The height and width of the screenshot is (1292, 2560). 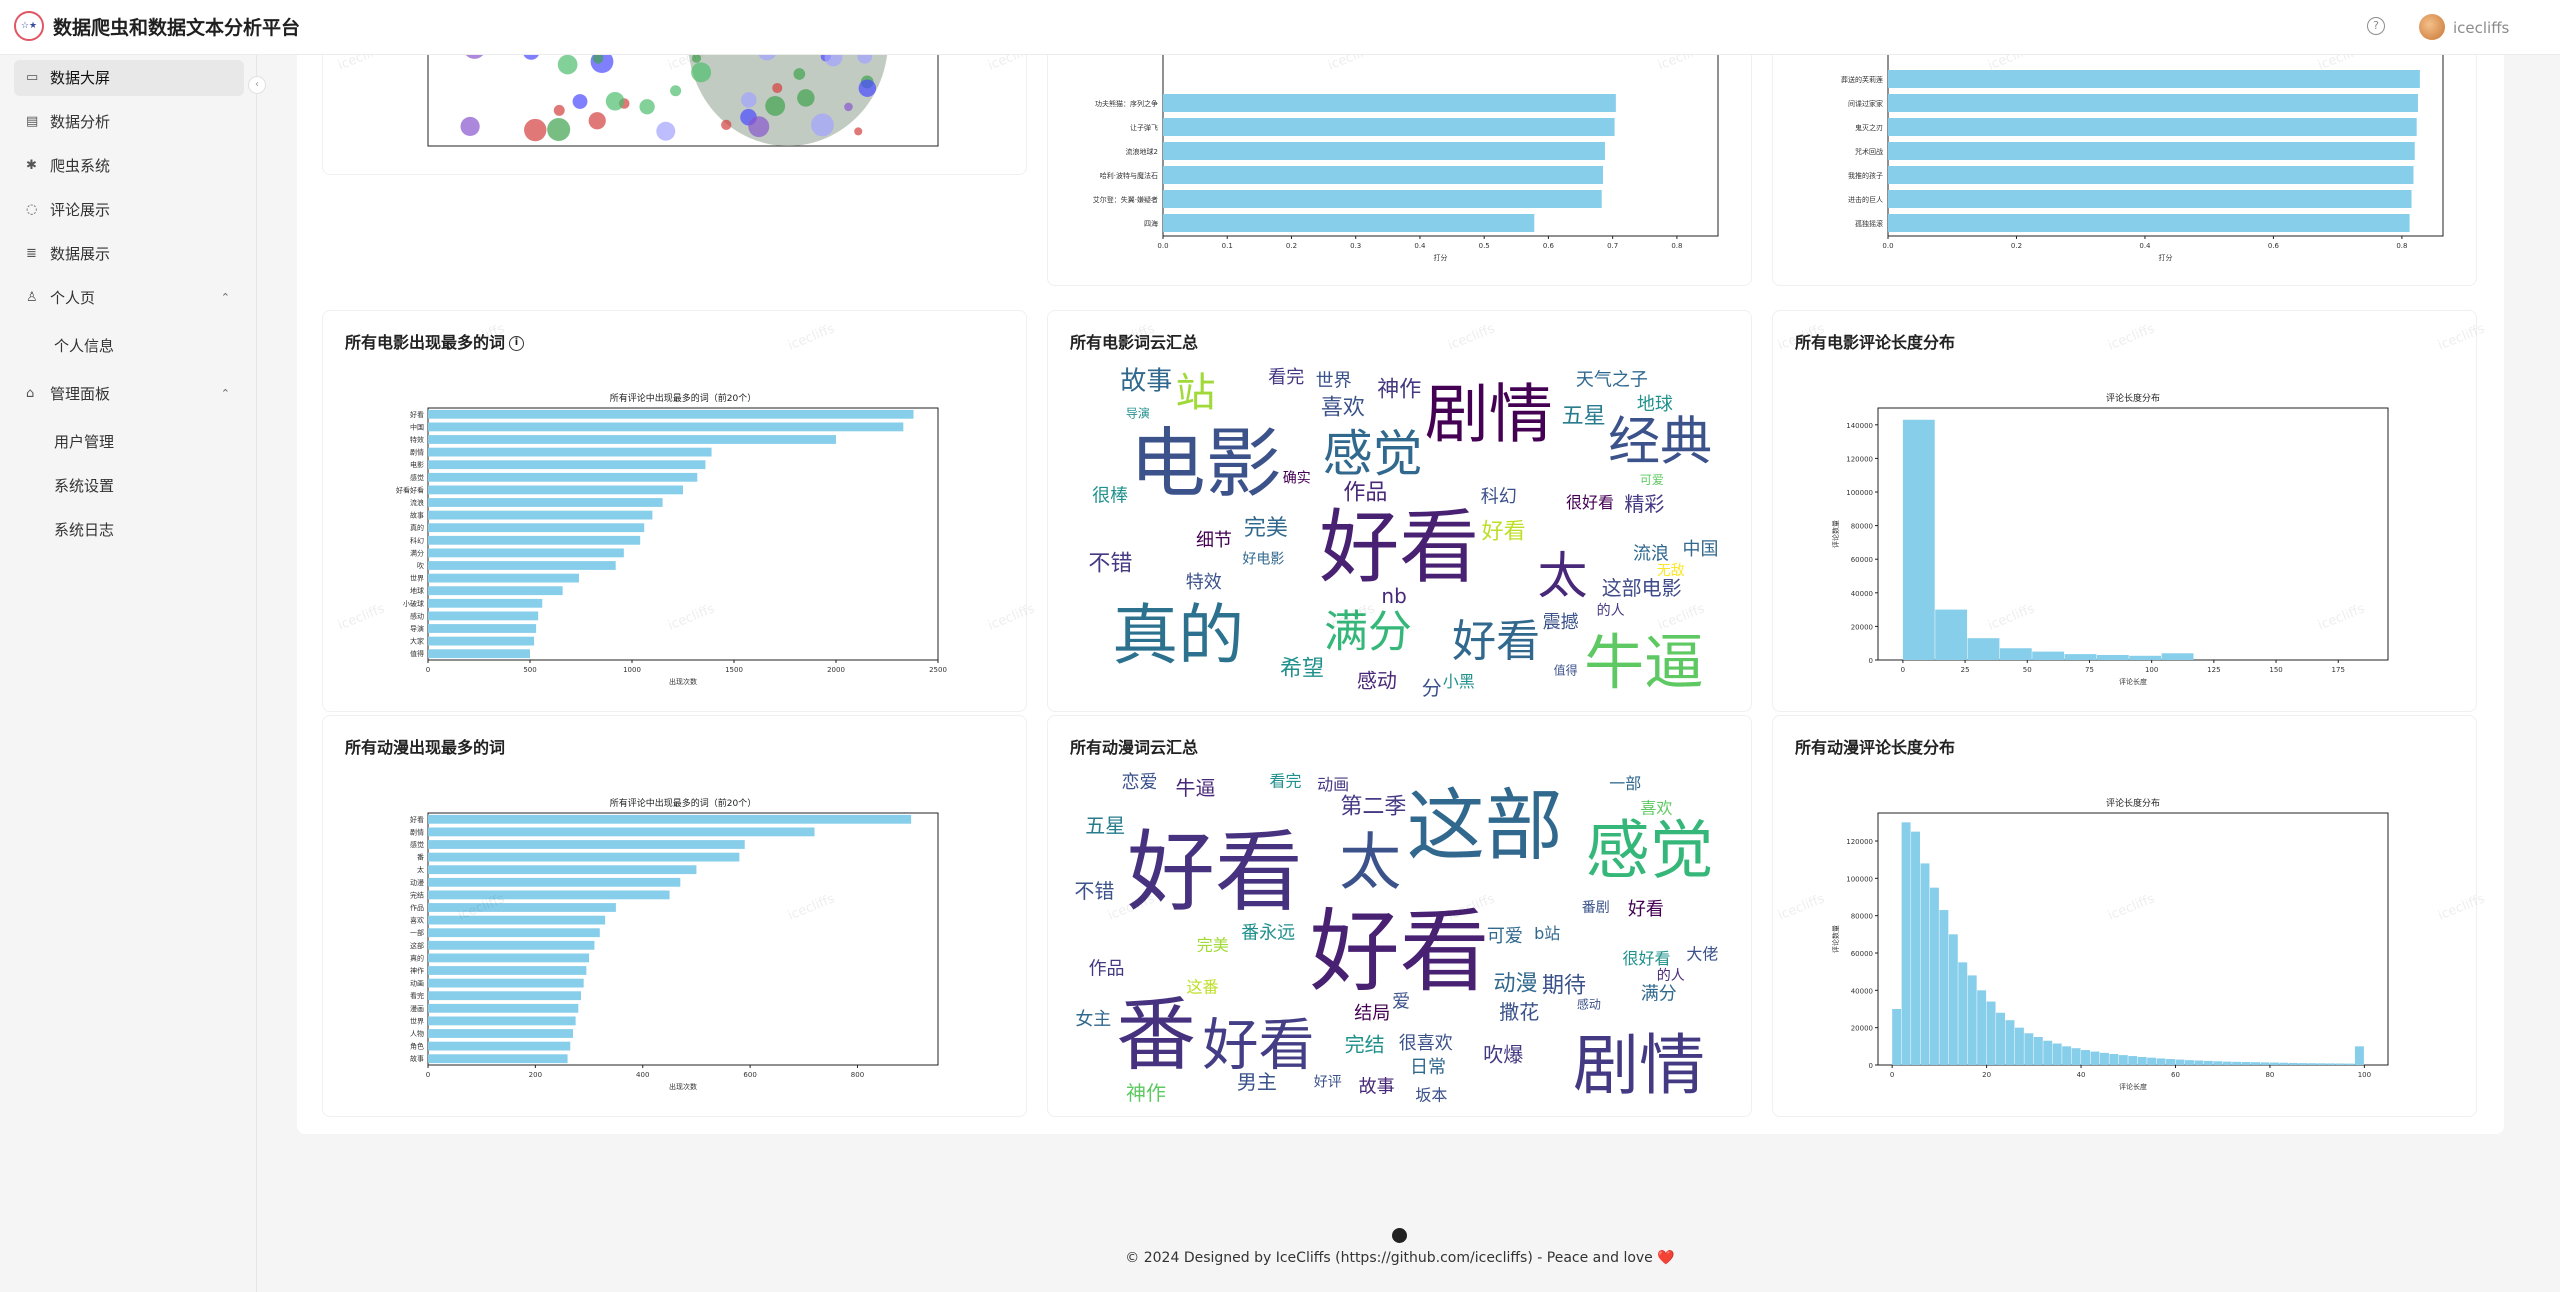 I want to click on sidebar-item-crawler: ✱ 爬虫系统, so click(x=129, y=166).